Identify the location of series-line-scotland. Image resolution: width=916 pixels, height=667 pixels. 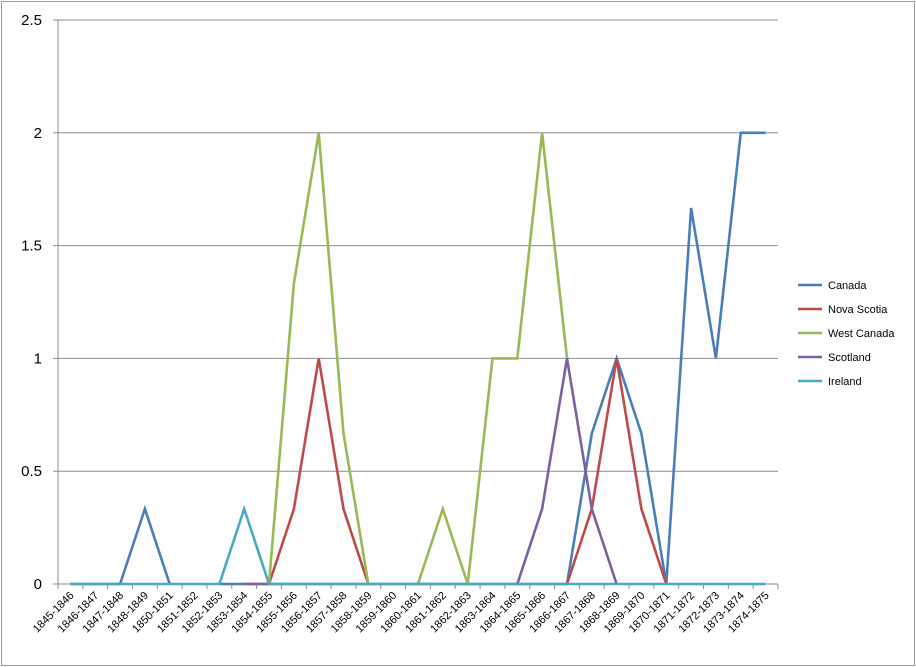
(567, 471).